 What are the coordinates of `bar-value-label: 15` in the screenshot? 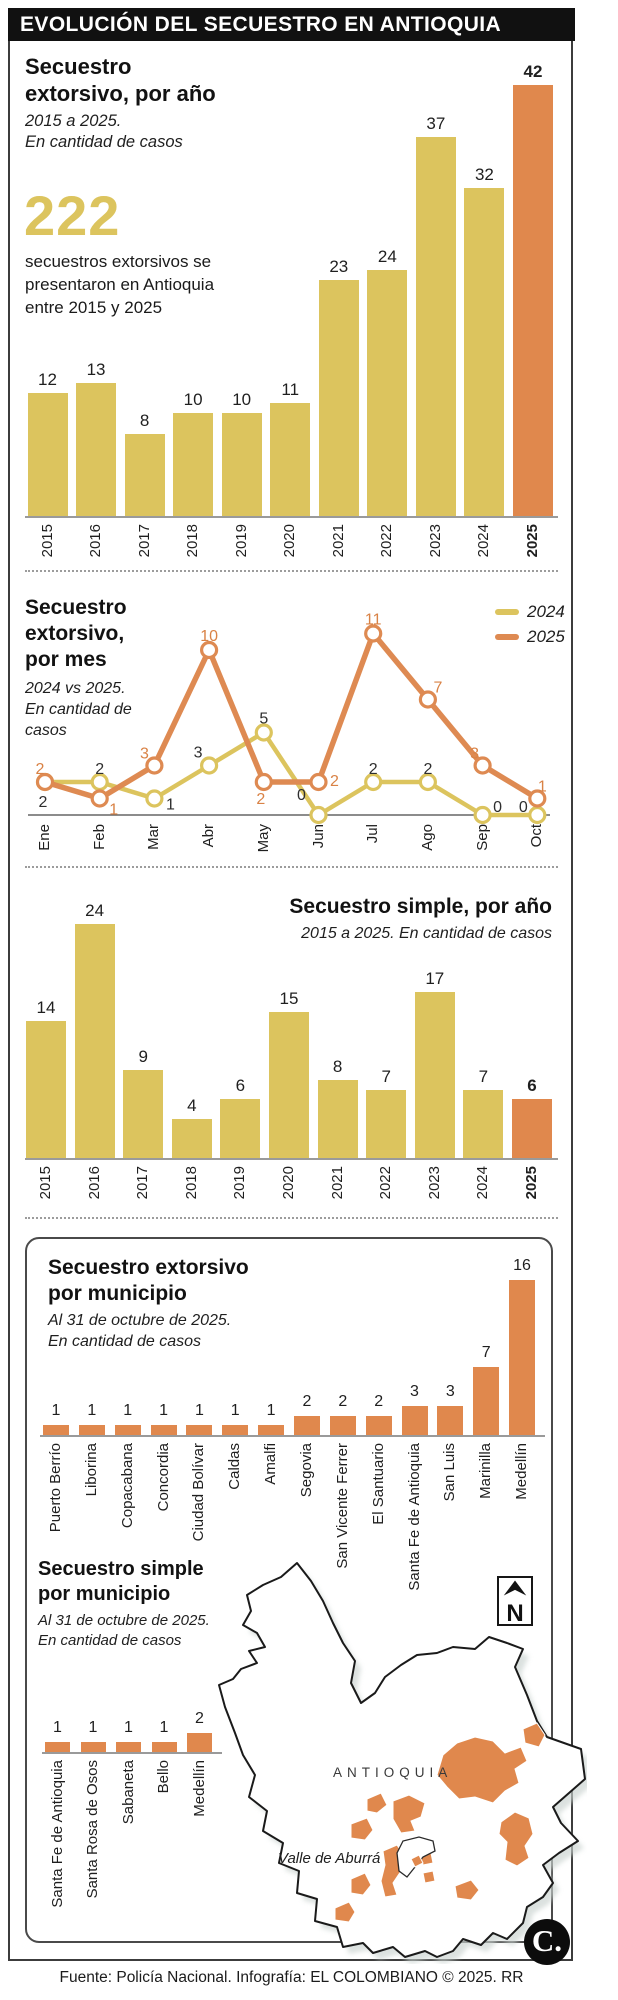 It's located at (289, 998).